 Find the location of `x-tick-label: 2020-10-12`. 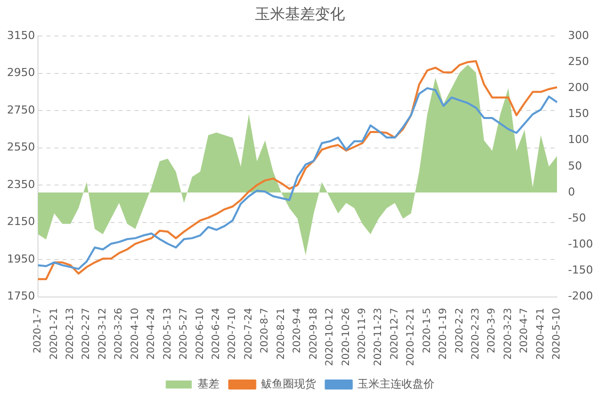

x-tick-label: 2020-10-12 is located at coordinates (330, 337).